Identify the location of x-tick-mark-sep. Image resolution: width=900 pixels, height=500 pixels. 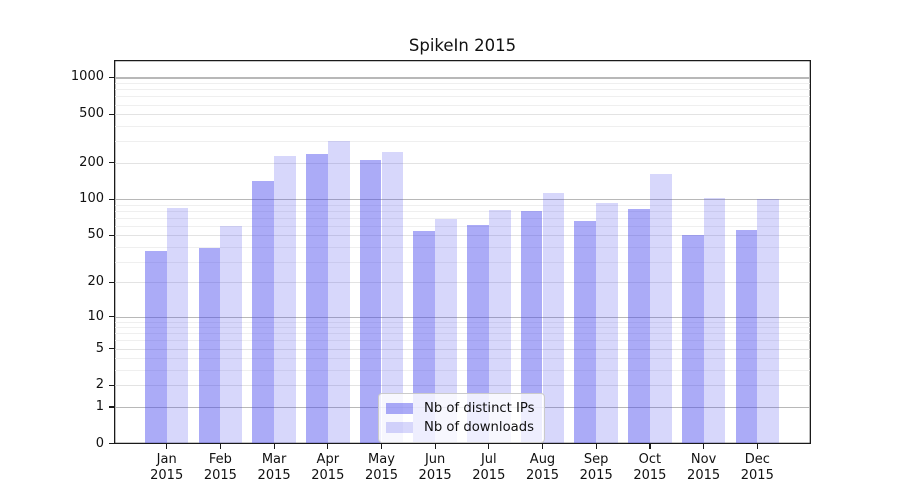
(596, 446).